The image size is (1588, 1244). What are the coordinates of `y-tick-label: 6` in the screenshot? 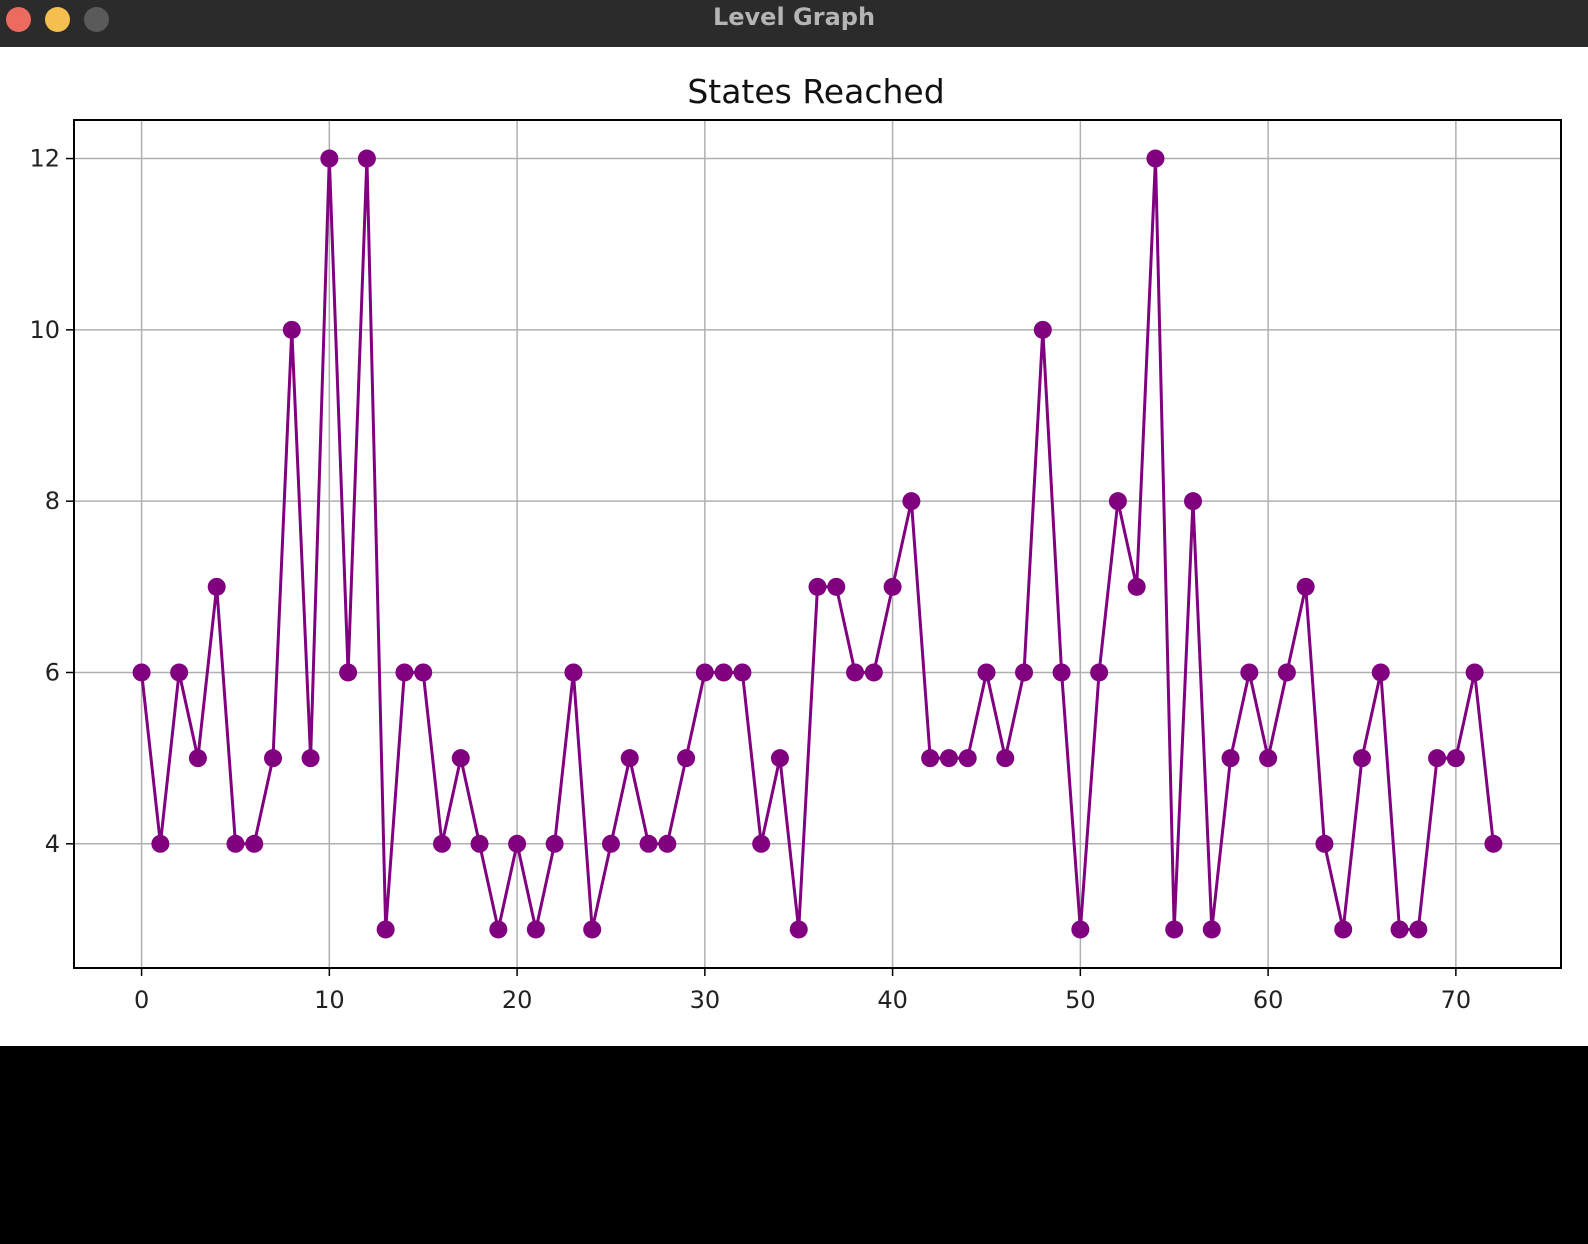 It's located at (52, 672).